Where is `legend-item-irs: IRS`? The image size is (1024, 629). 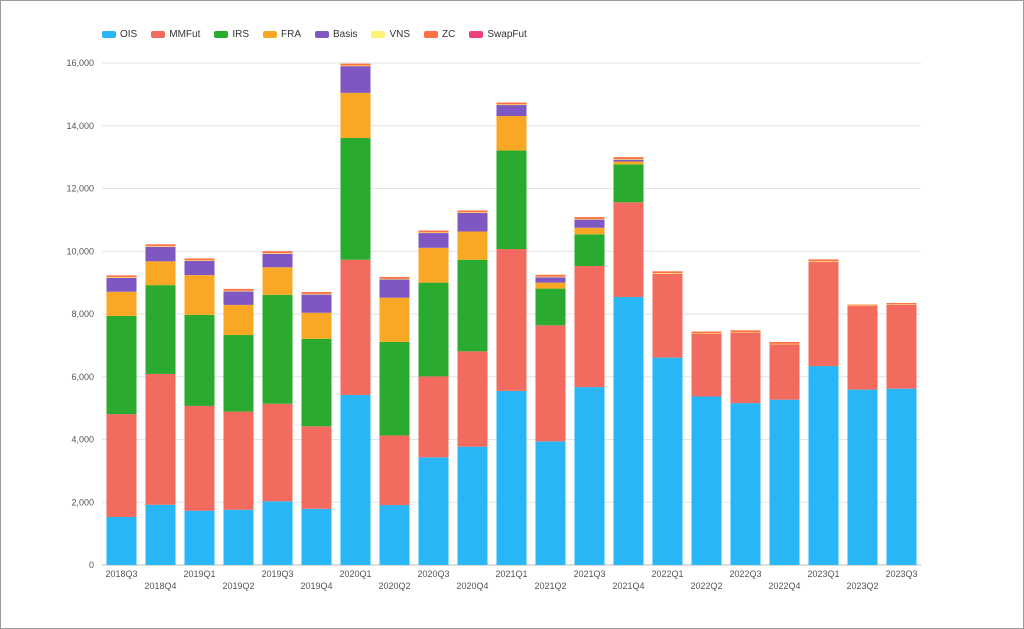
legend-item-irs: IRS is located at coordinates (231, 34).